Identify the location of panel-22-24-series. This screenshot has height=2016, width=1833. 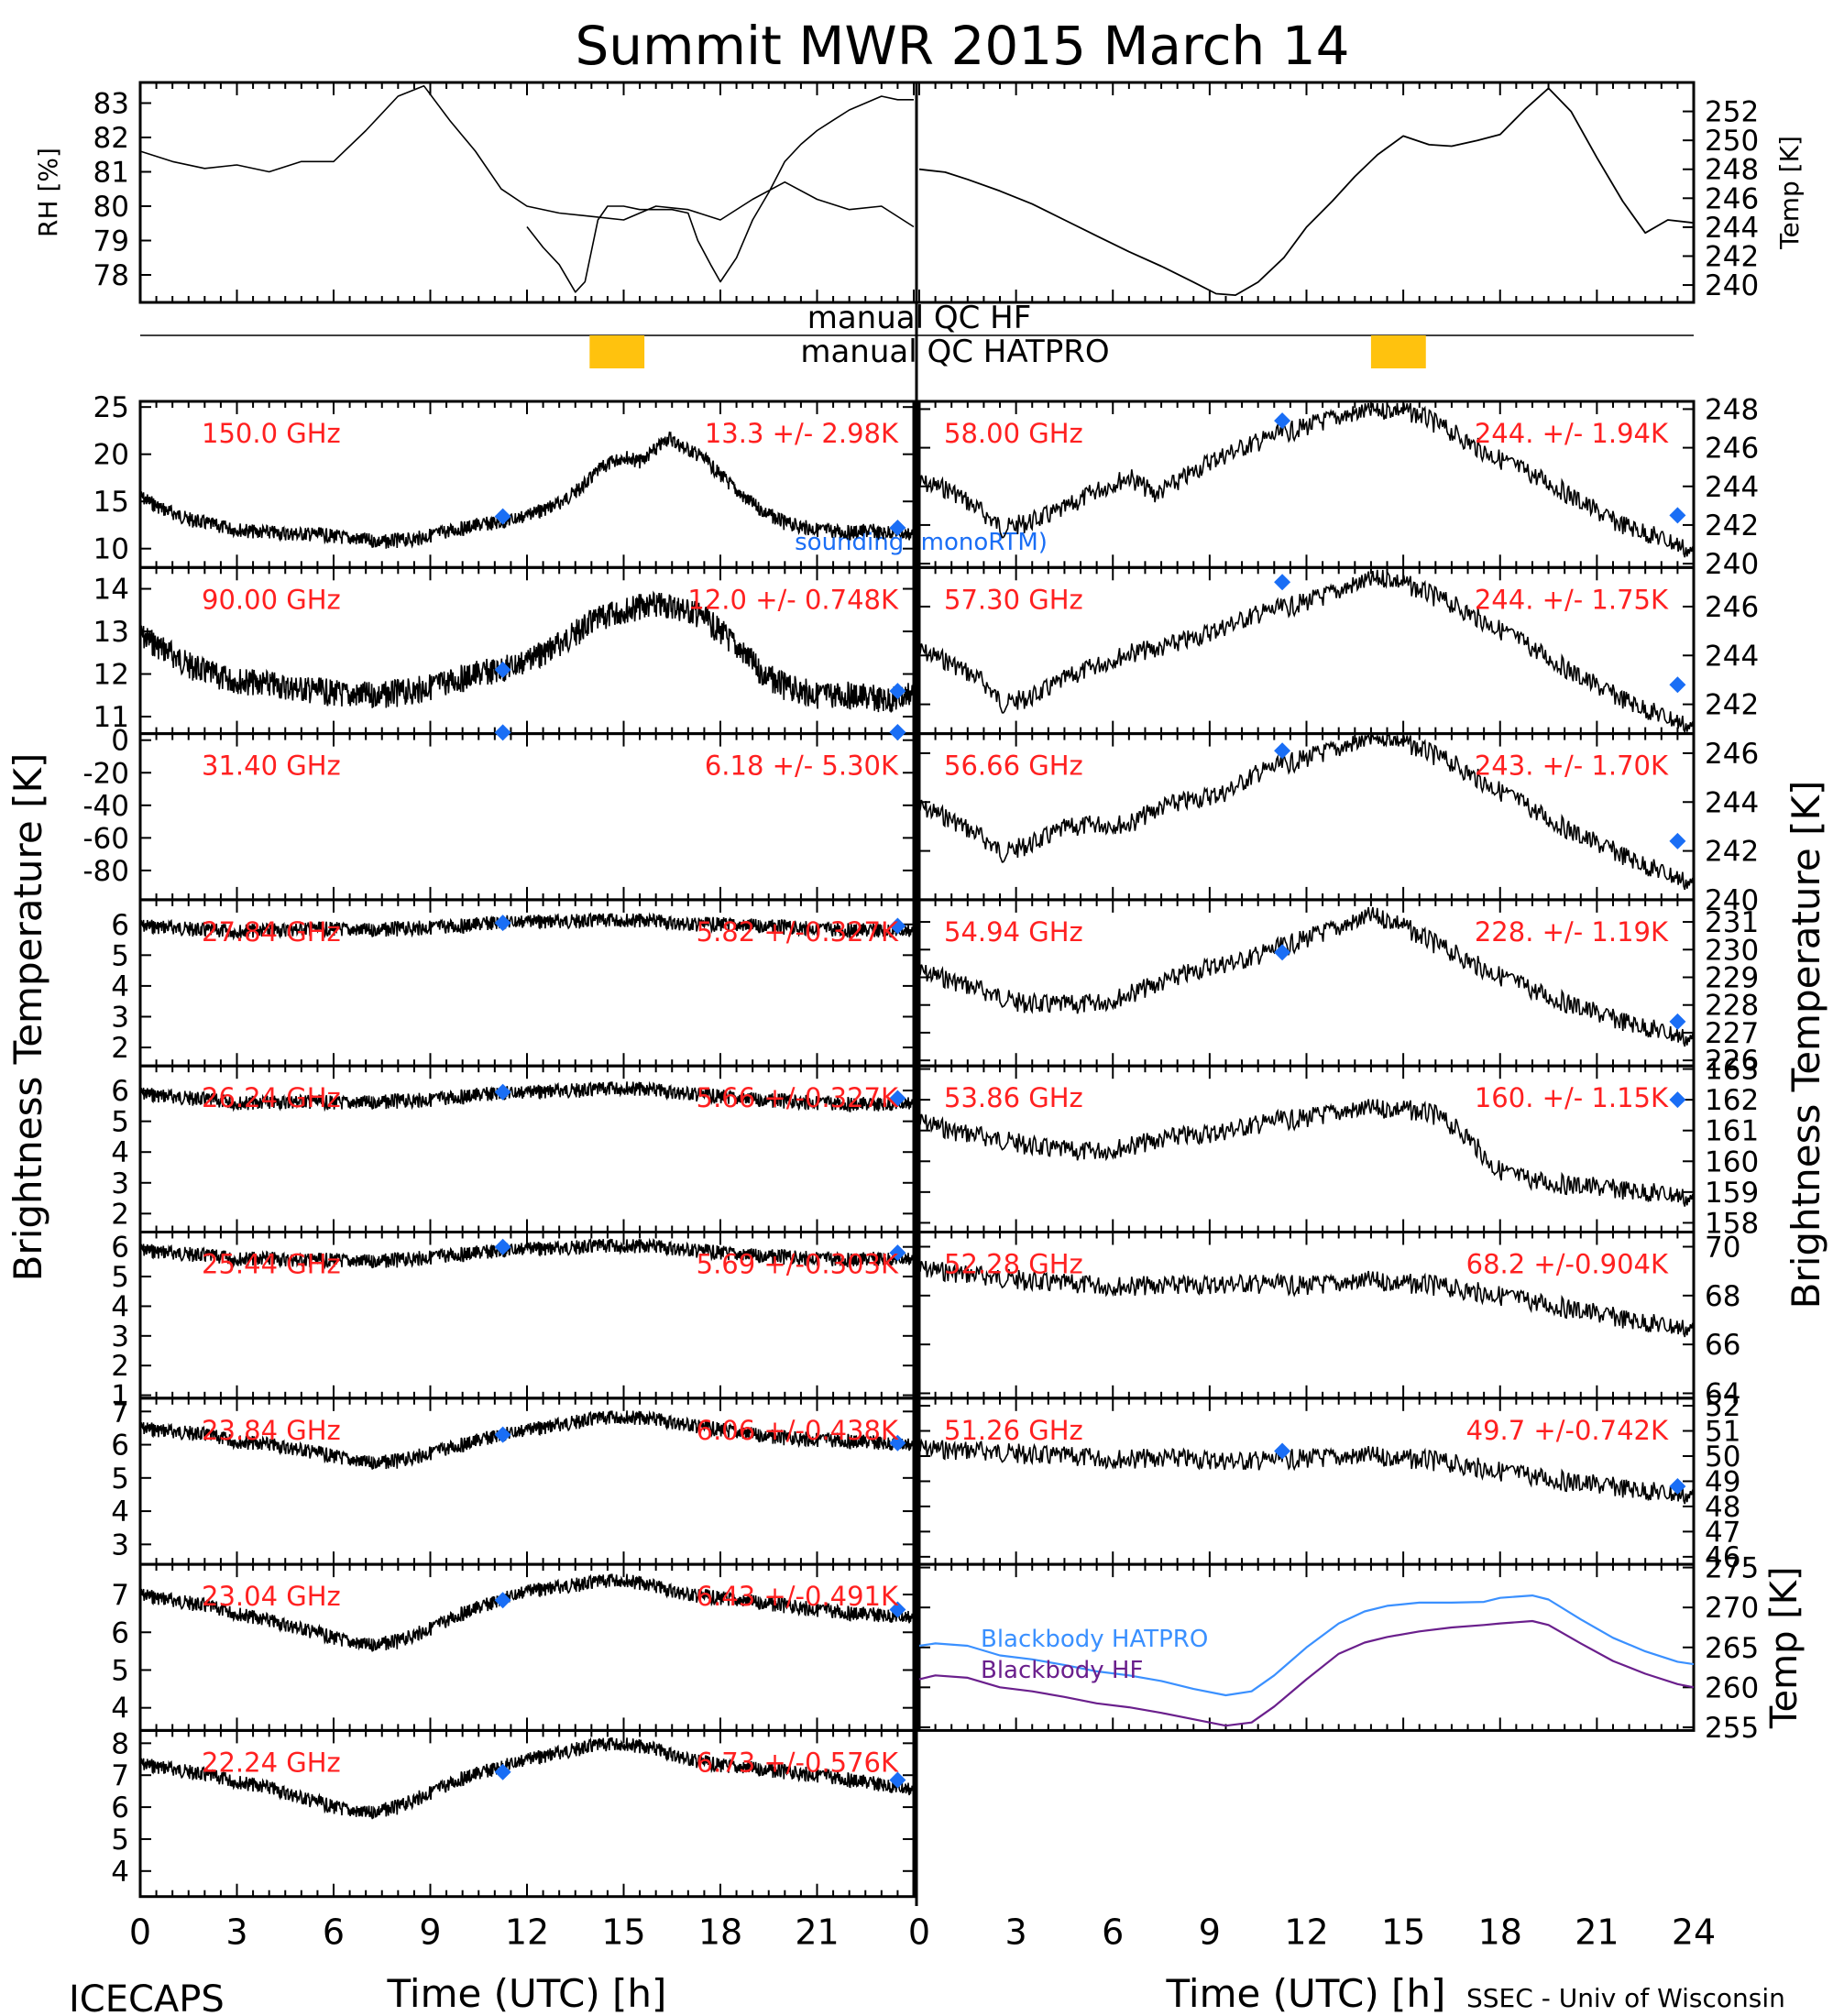
(333, 1787).